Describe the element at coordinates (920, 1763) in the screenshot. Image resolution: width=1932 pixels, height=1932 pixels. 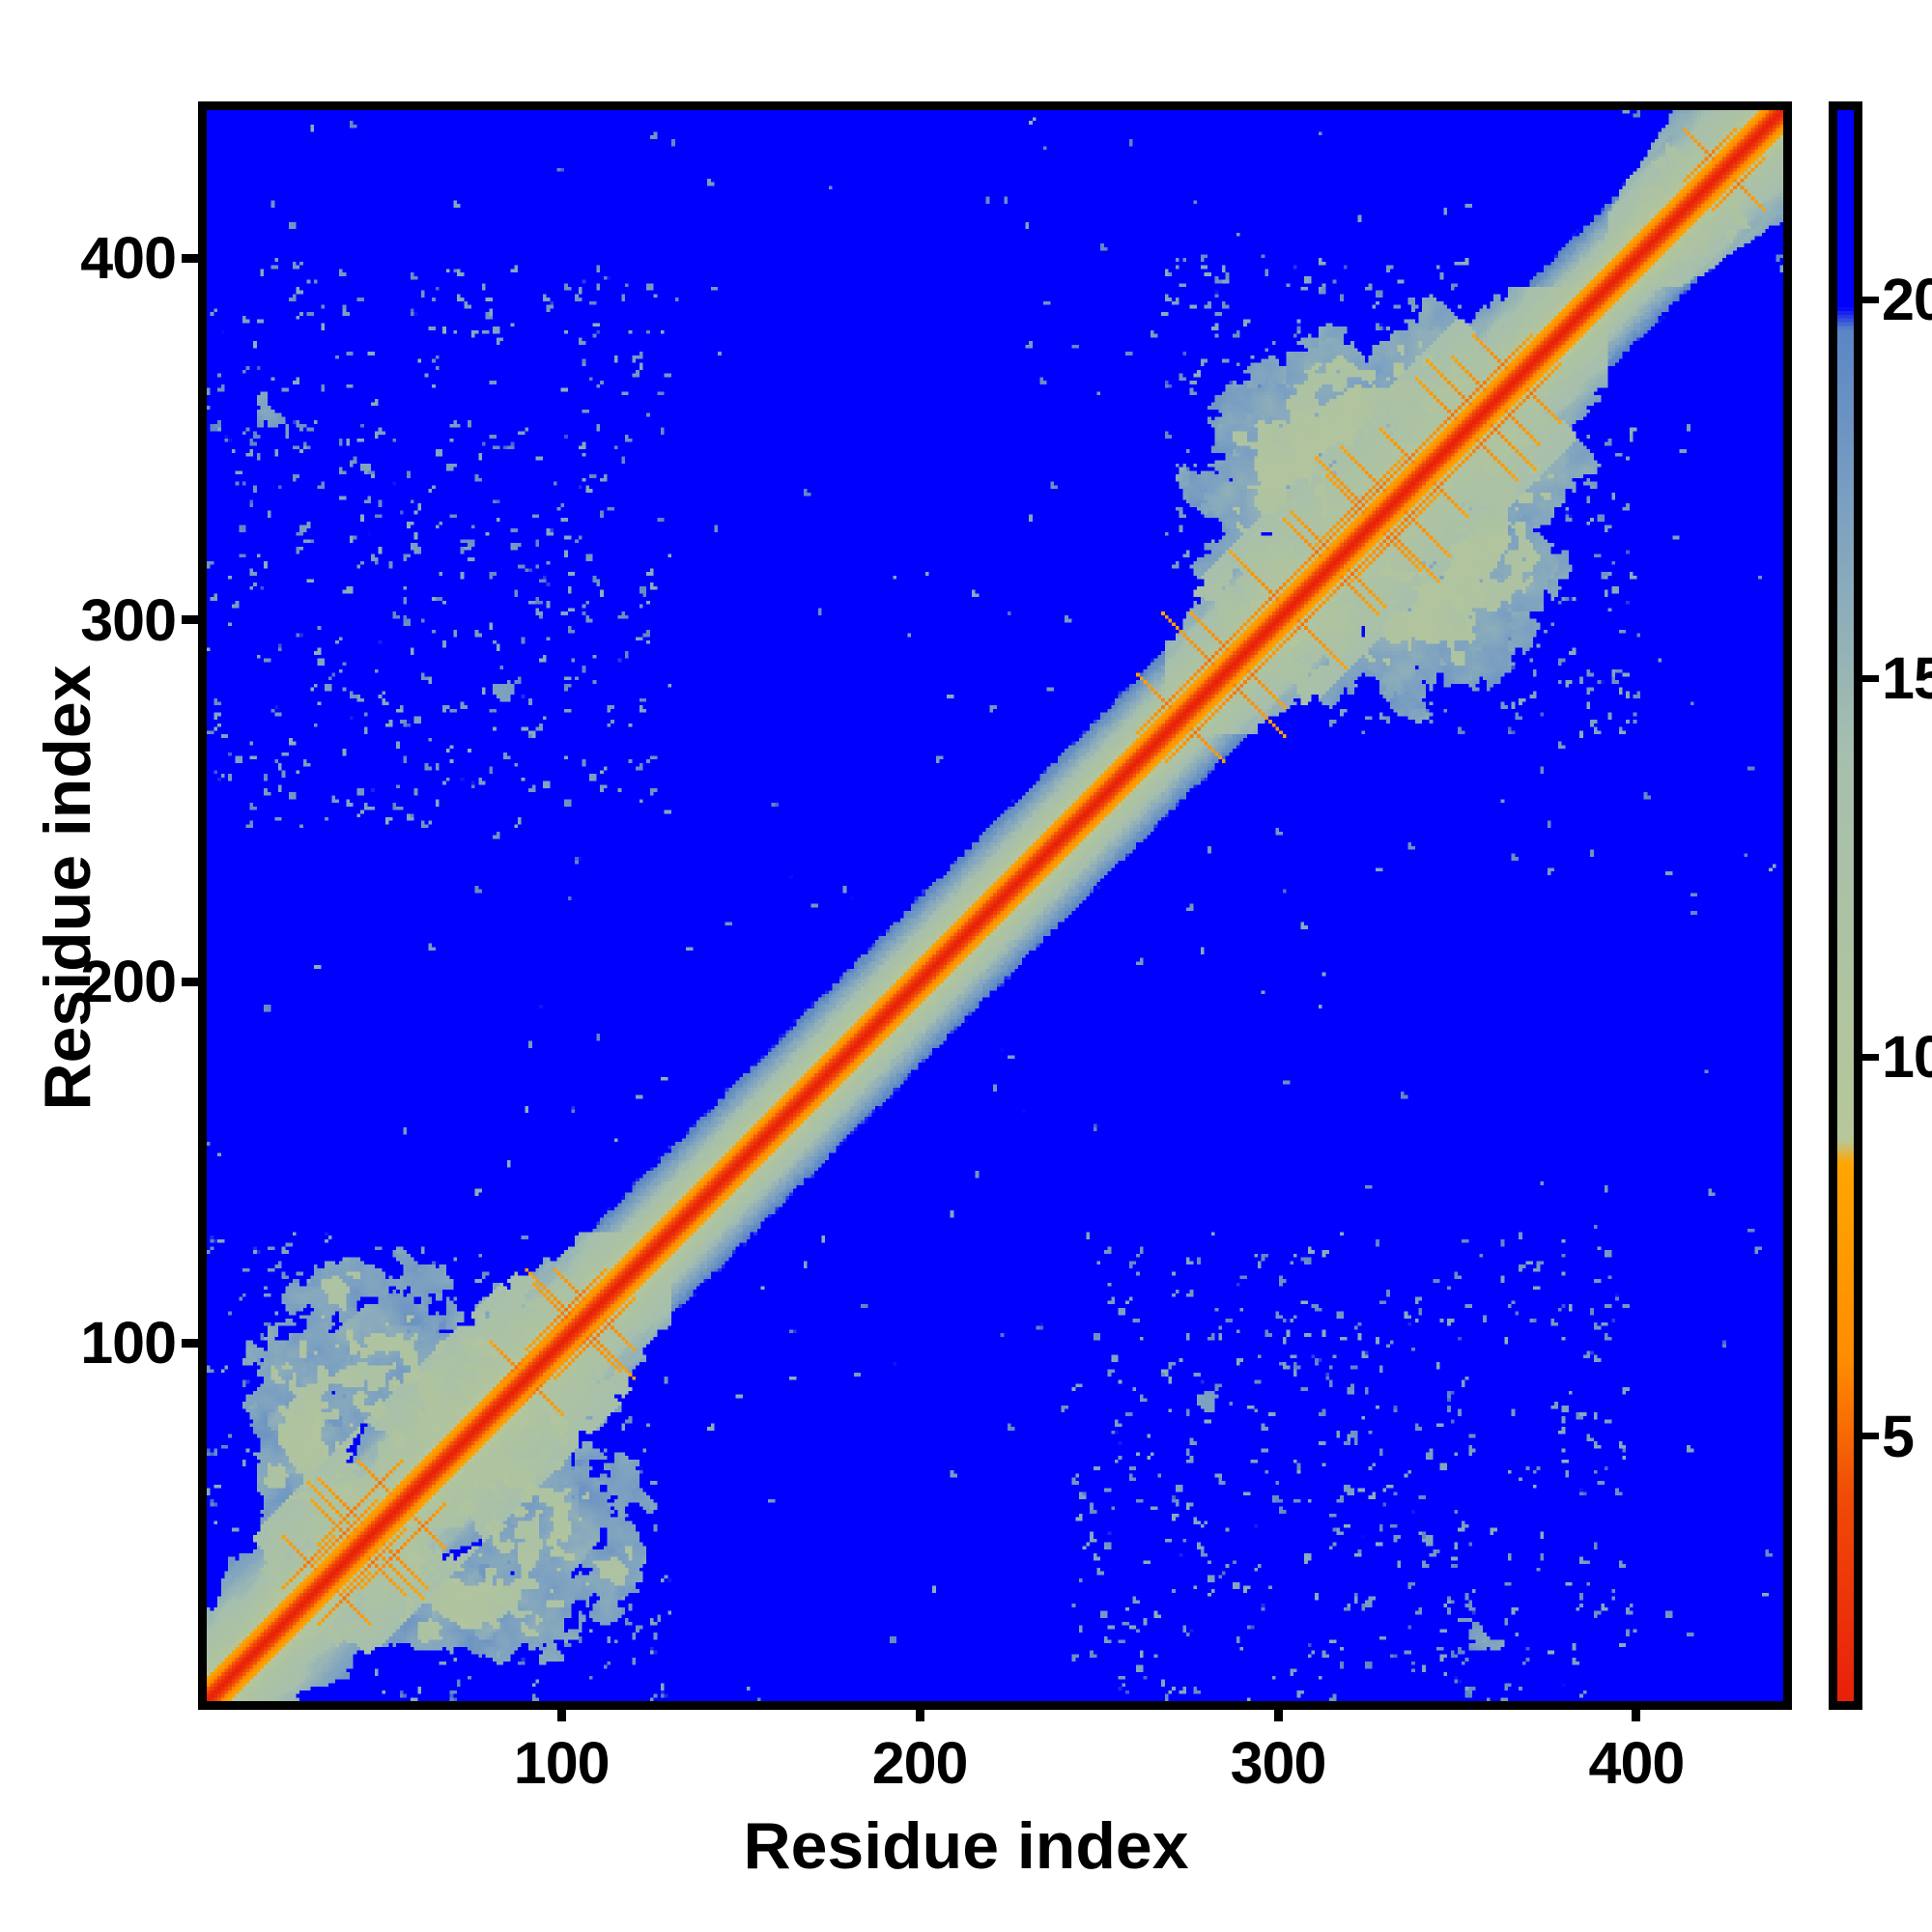
I see `x-tick-label-200: 200` at that location.